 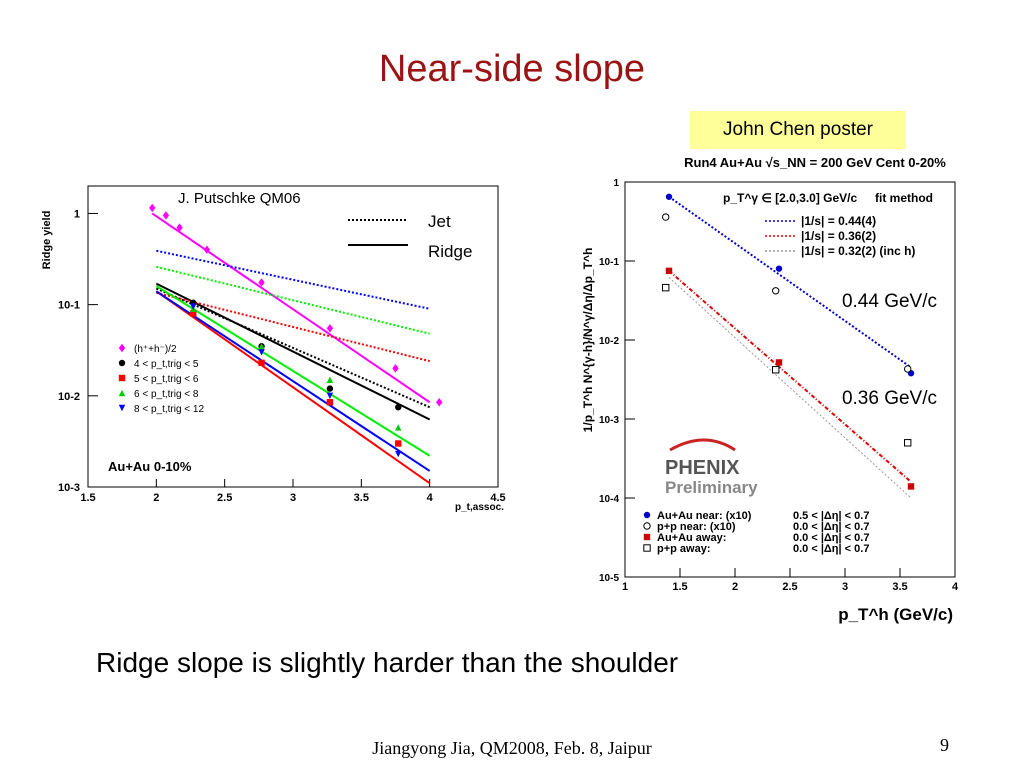 What do you see at coordinates (702, 468) in the screenshot?
I see `logo-text: PHENIX` at bounding box center [702, 468].